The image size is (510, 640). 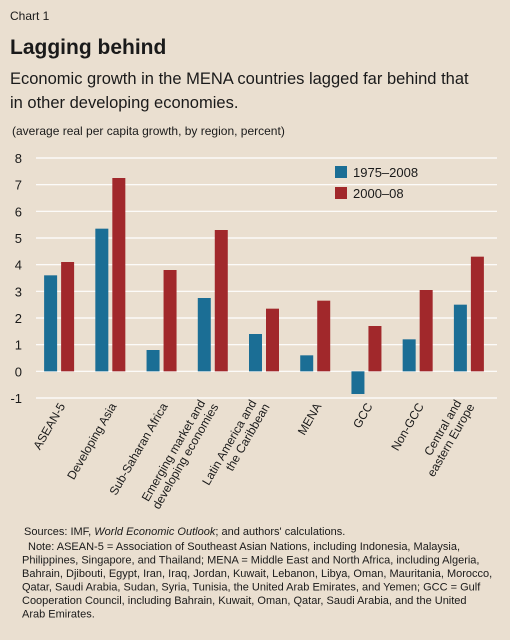 What do you see at coordinates (309, 419) in the screenshot?
I see `x-tick-label: MENA` at bounding box center [309, 419].